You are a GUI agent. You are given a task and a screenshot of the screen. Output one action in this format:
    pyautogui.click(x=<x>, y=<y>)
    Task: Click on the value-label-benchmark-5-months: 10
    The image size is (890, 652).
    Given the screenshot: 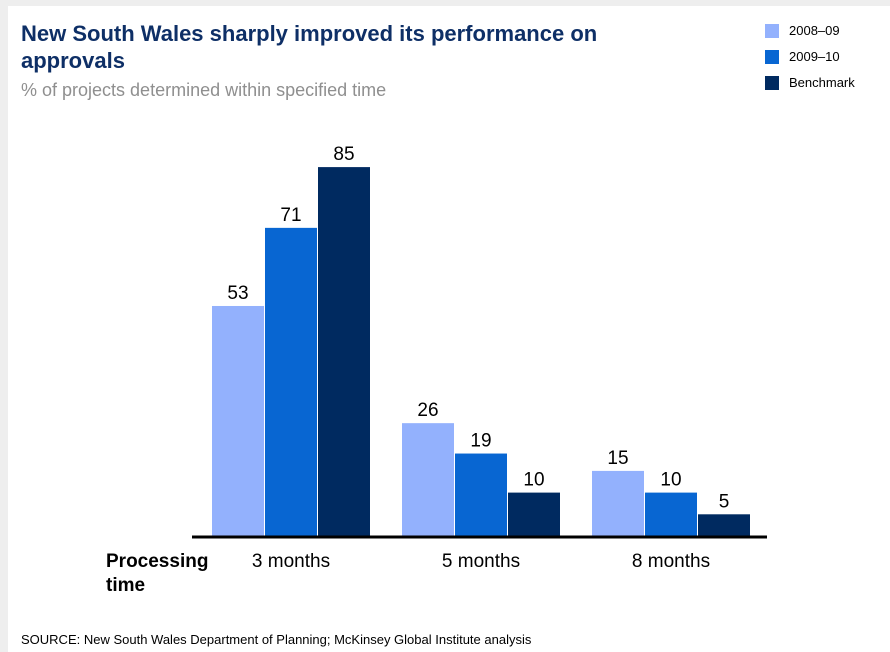 What is the action you would take?
    pyautogui.click(x=533, y=480)
    